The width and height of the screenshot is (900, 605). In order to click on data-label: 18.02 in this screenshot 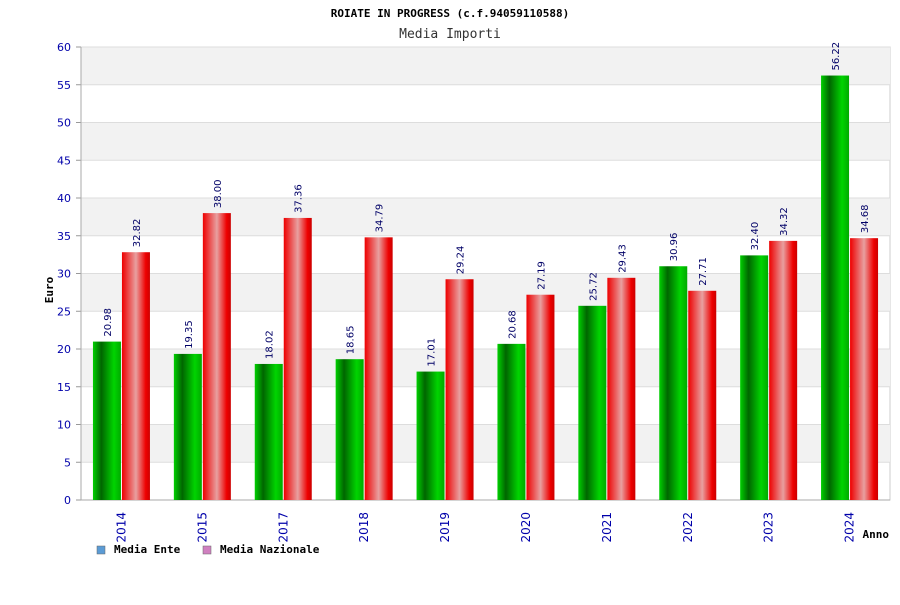, I will do `click(270, 344)`.